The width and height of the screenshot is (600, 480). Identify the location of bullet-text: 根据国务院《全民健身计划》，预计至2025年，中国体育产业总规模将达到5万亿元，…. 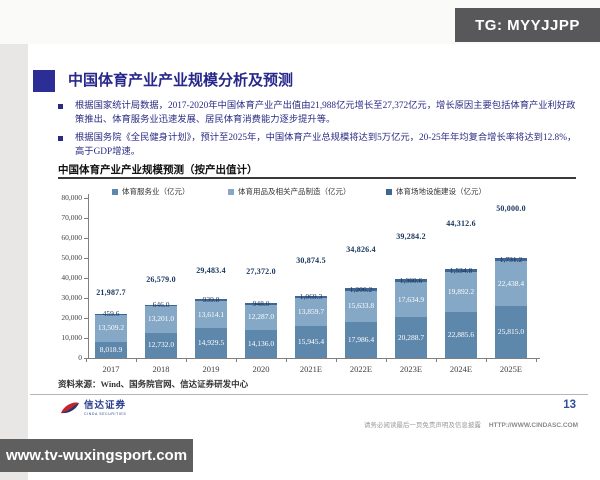
(326, 145).